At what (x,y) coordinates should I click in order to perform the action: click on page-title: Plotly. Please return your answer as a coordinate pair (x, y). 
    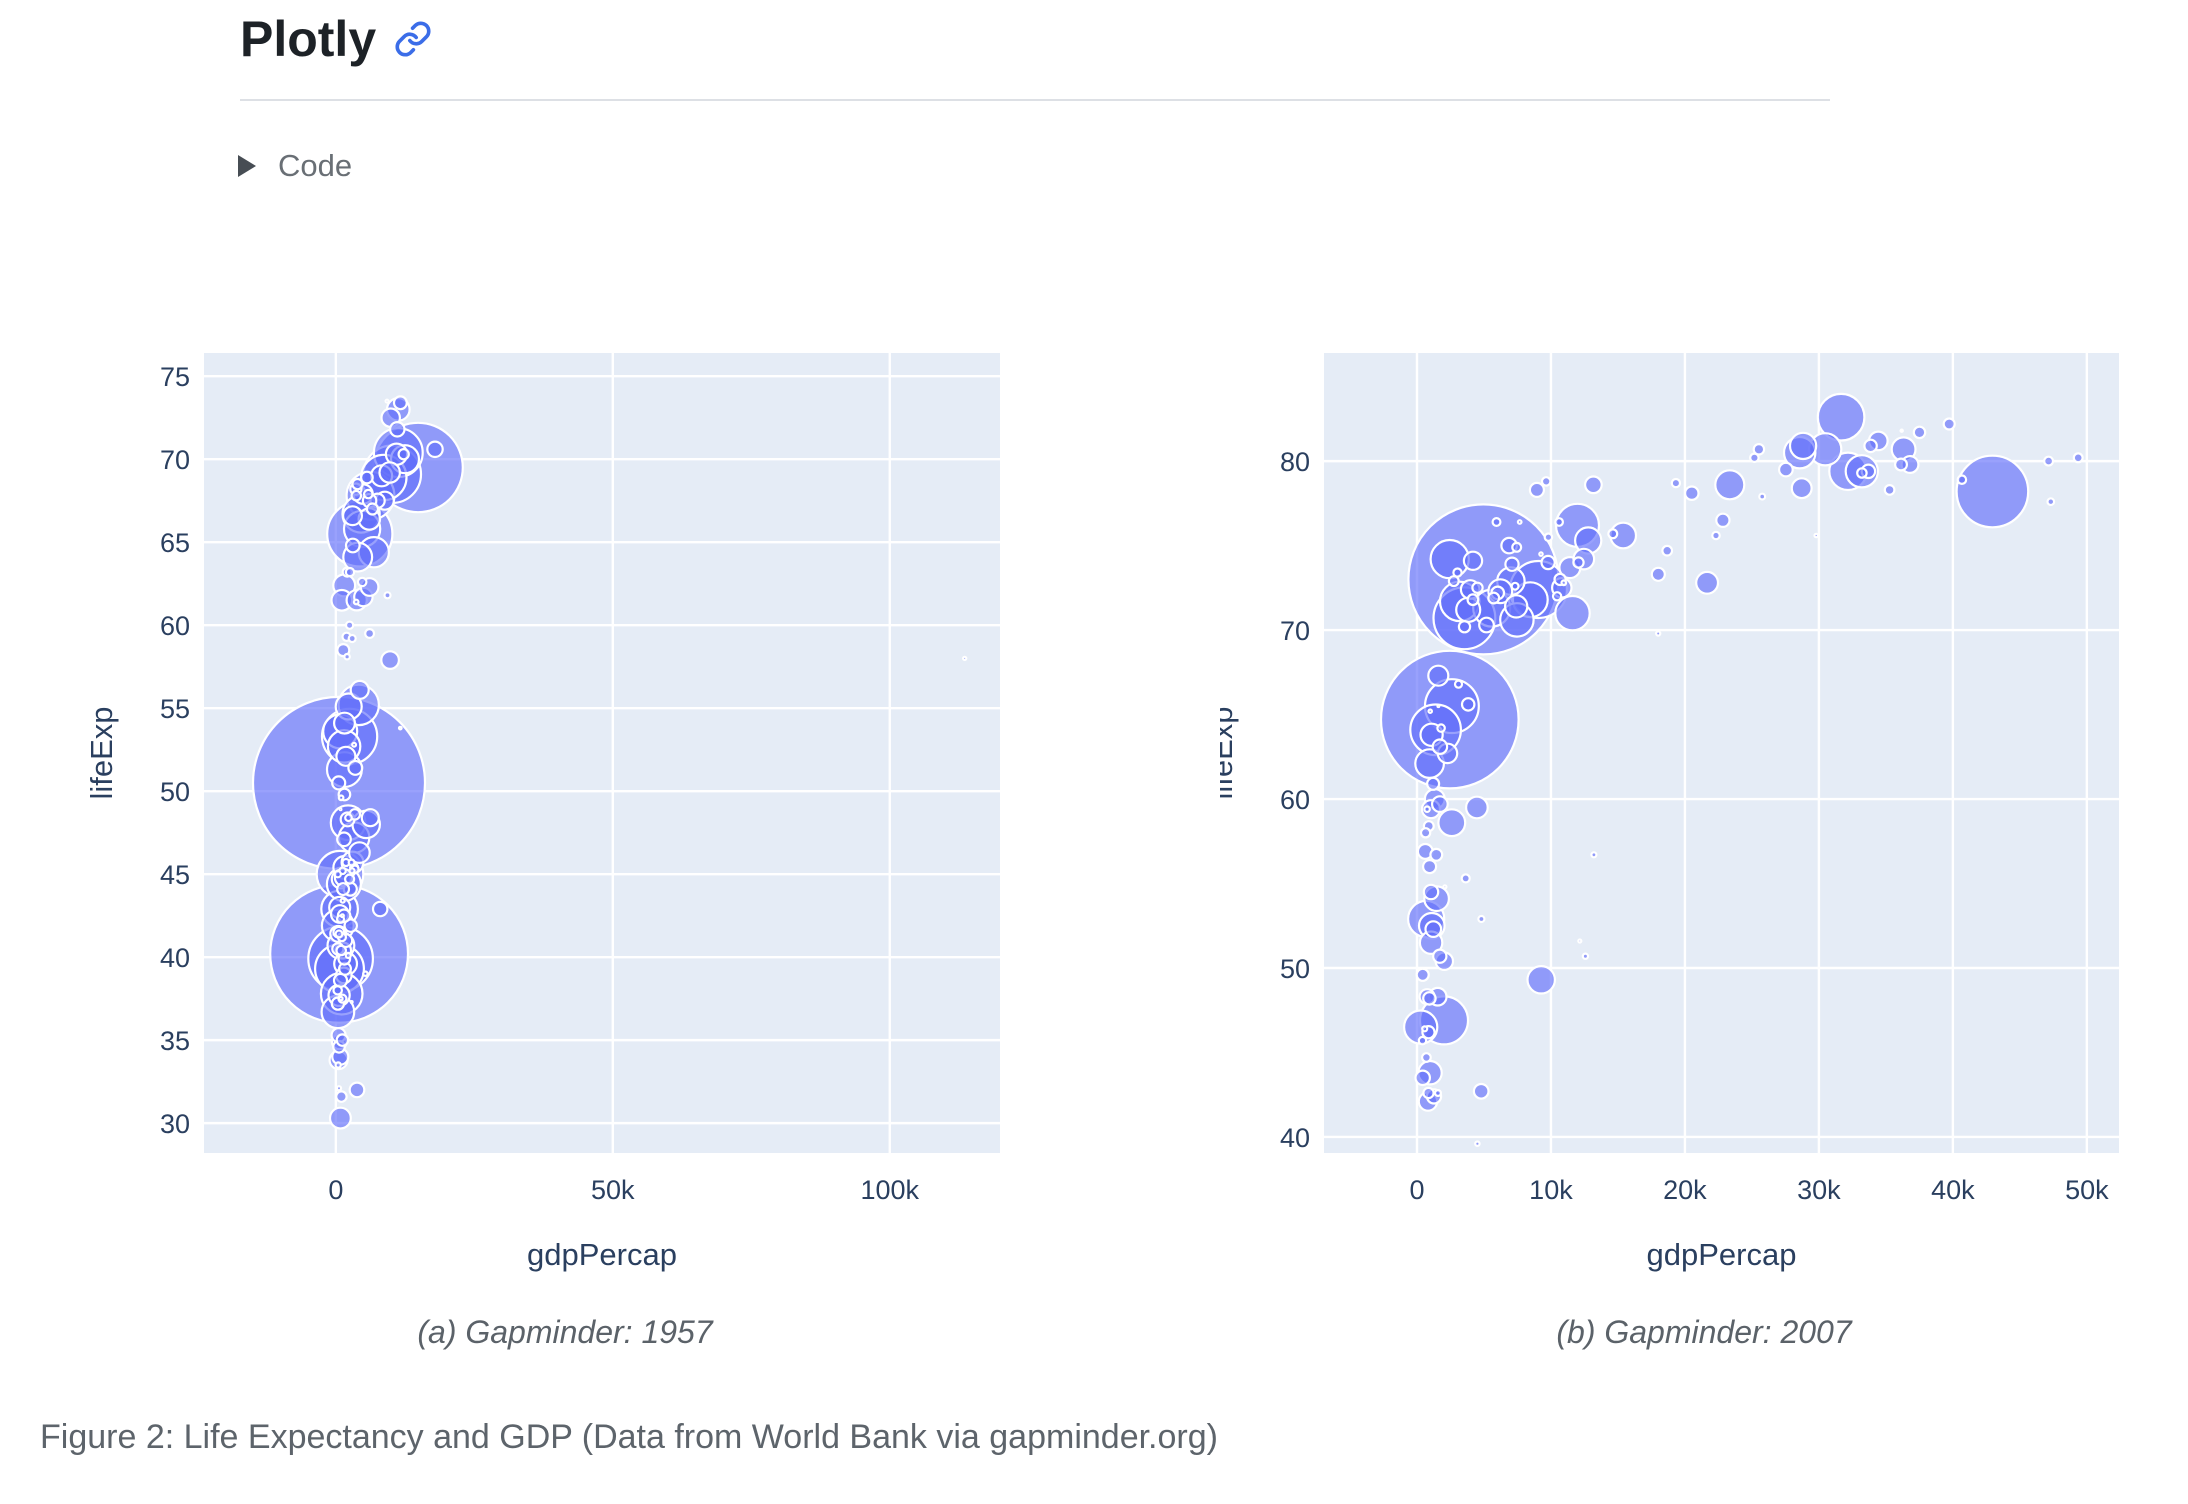
    Looking at the image, I should click on (336, 39).